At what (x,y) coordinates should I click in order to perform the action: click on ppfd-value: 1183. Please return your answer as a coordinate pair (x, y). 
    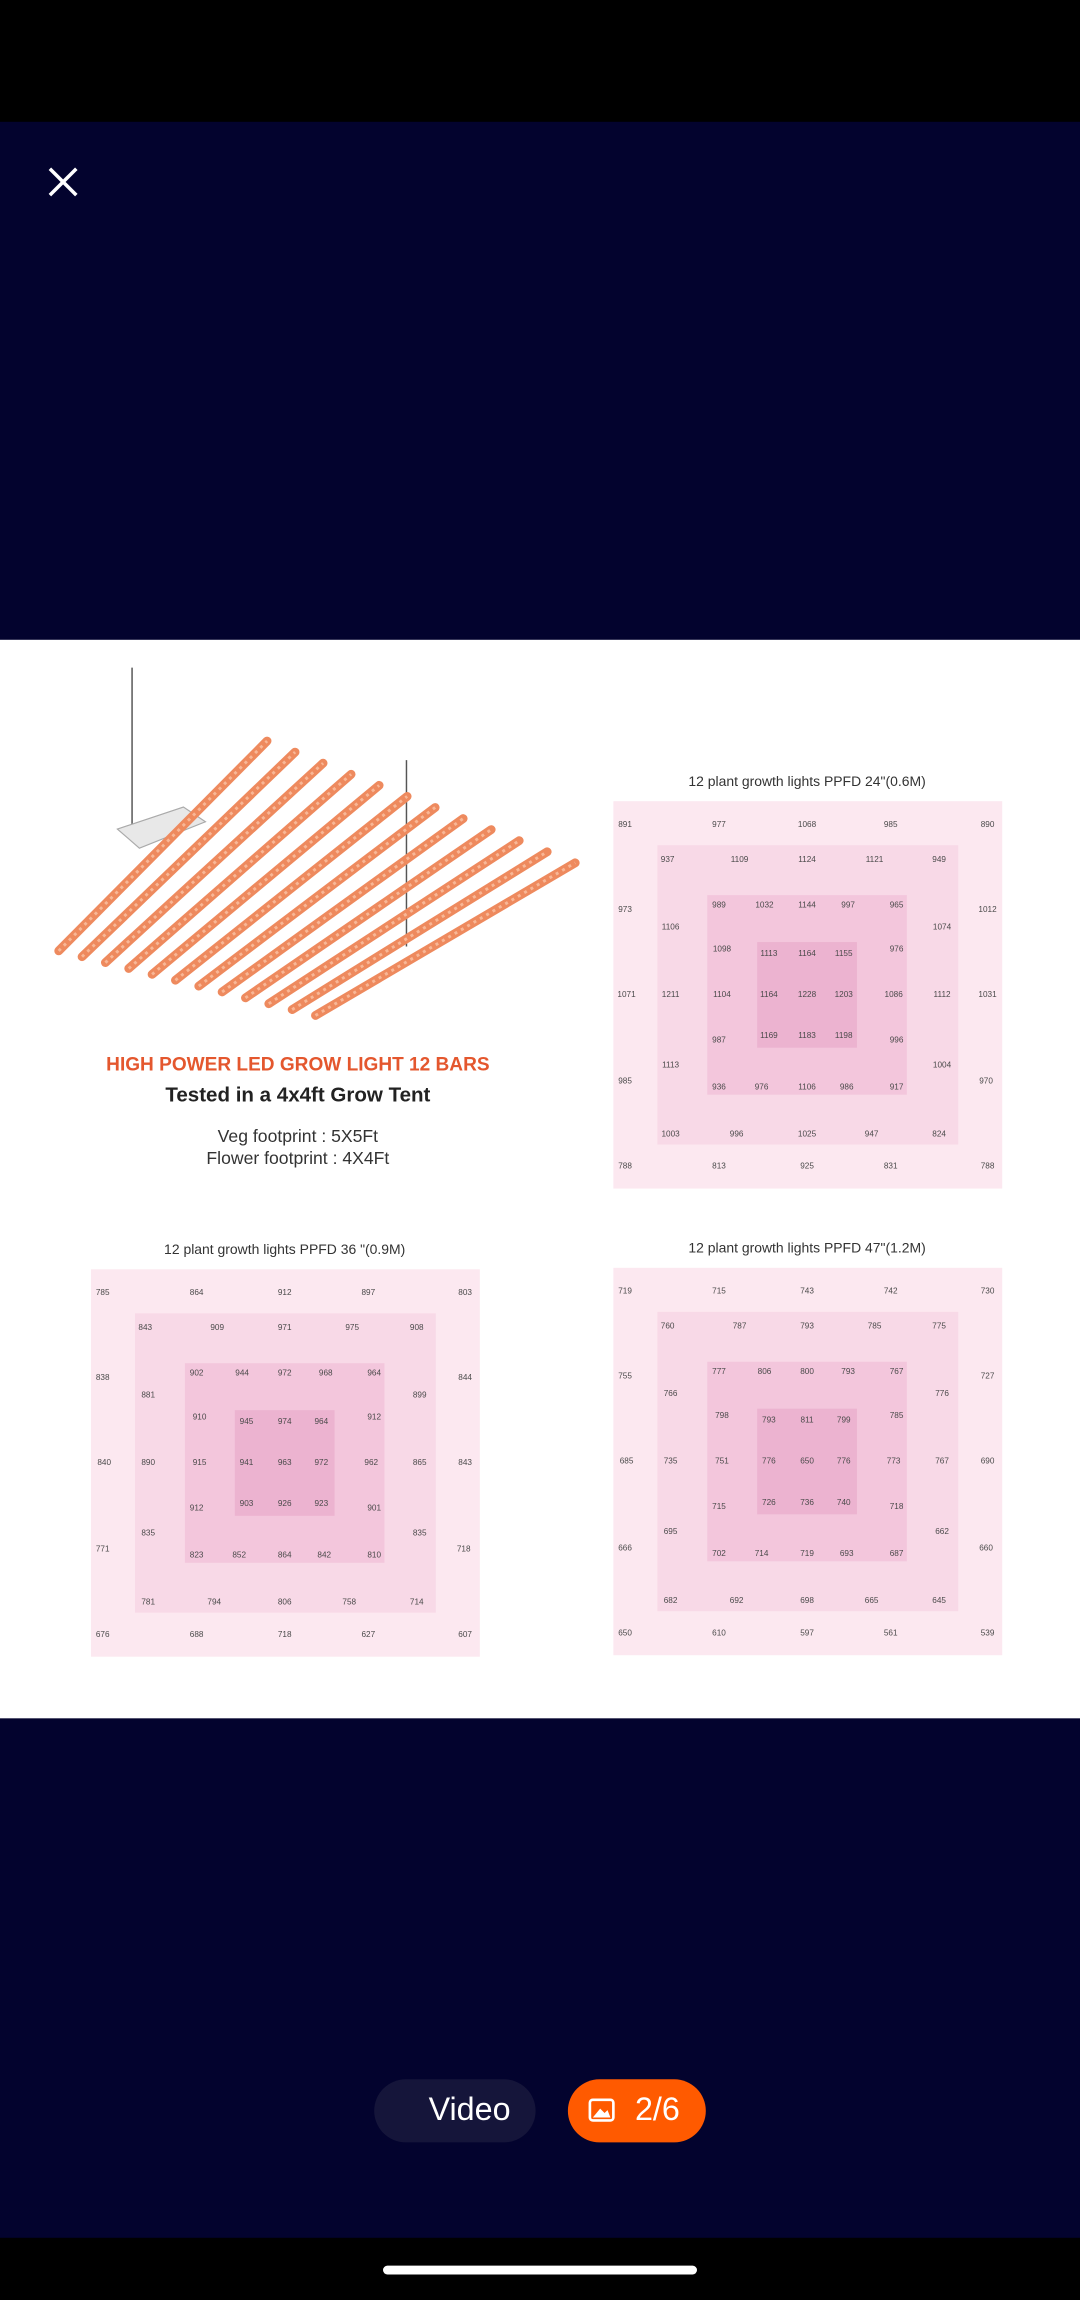
    Looking at the image, I should click on (807, 1035).